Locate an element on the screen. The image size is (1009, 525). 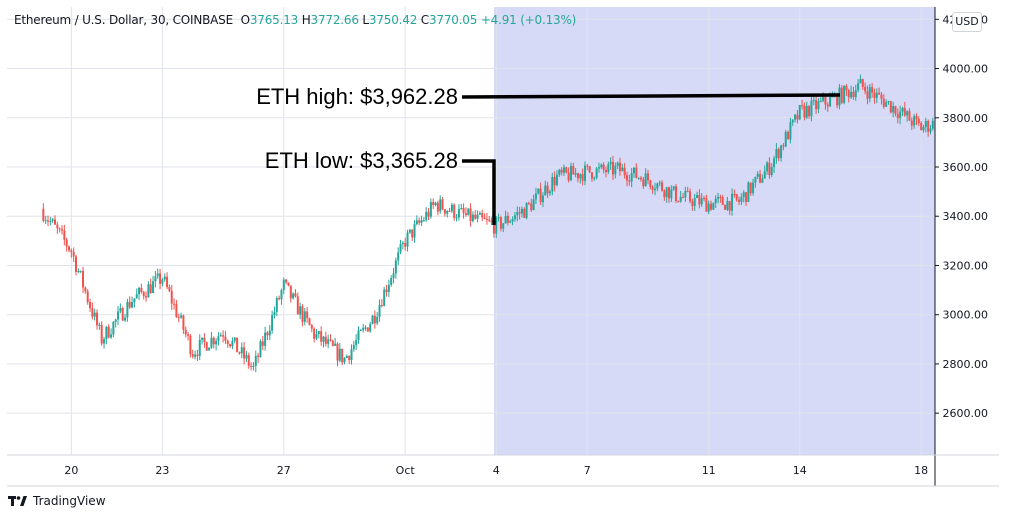
eth-high-line is located at coordinates (651, 96).